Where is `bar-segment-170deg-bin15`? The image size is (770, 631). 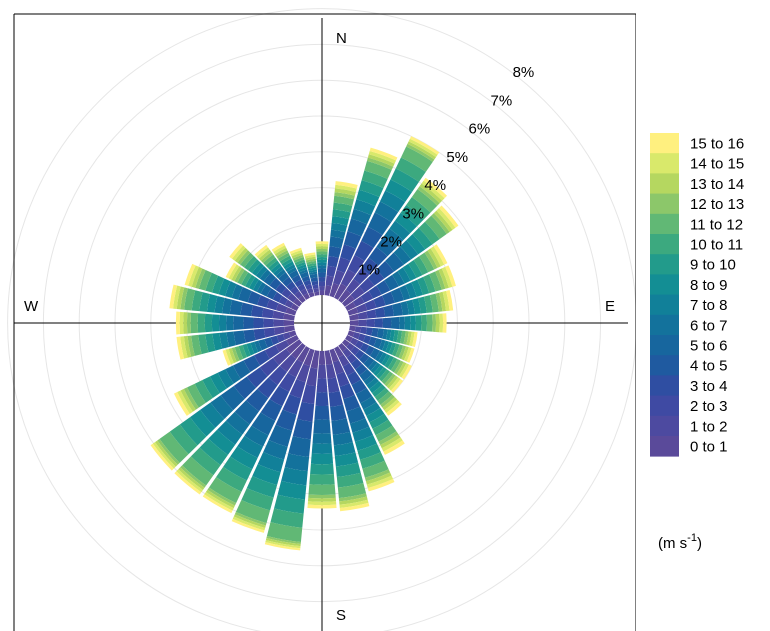 bar-segment-170deg-bin15 is located at coordinates (354, 507).